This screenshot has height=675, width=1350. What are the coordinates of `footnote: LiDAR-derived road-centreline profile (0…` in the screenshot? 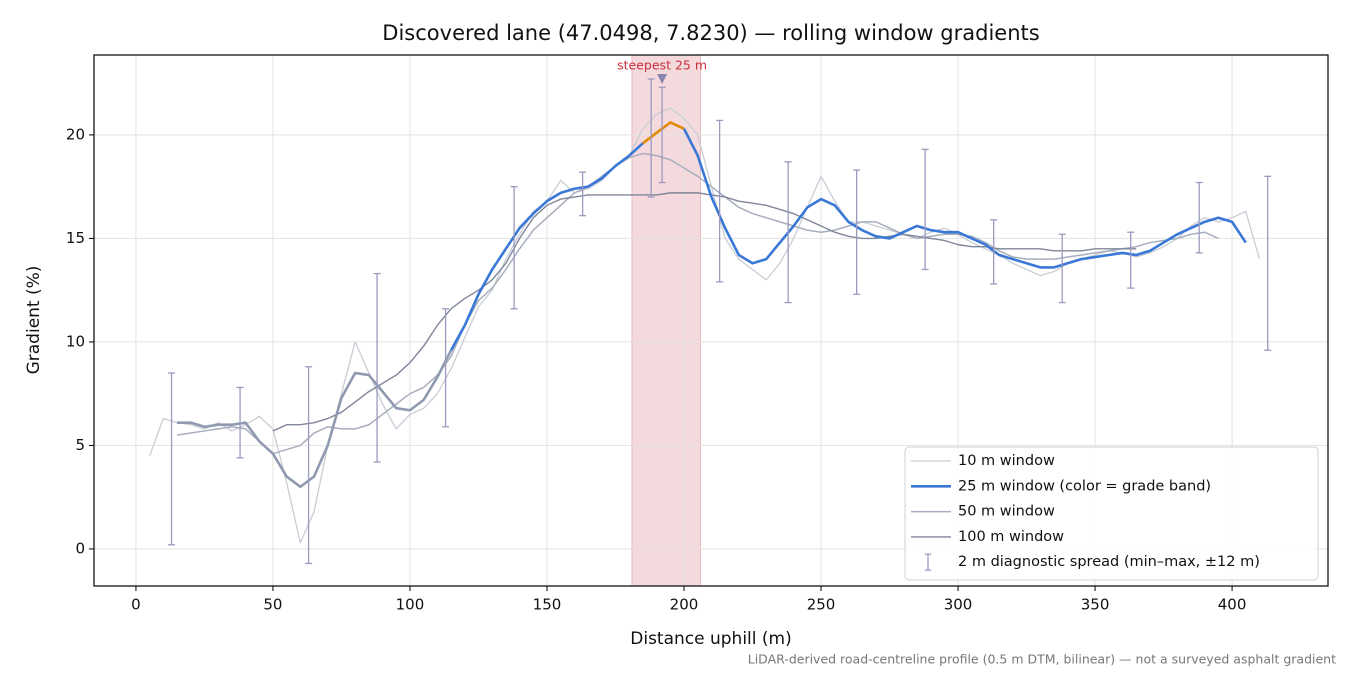 It's located at (1042, 659).